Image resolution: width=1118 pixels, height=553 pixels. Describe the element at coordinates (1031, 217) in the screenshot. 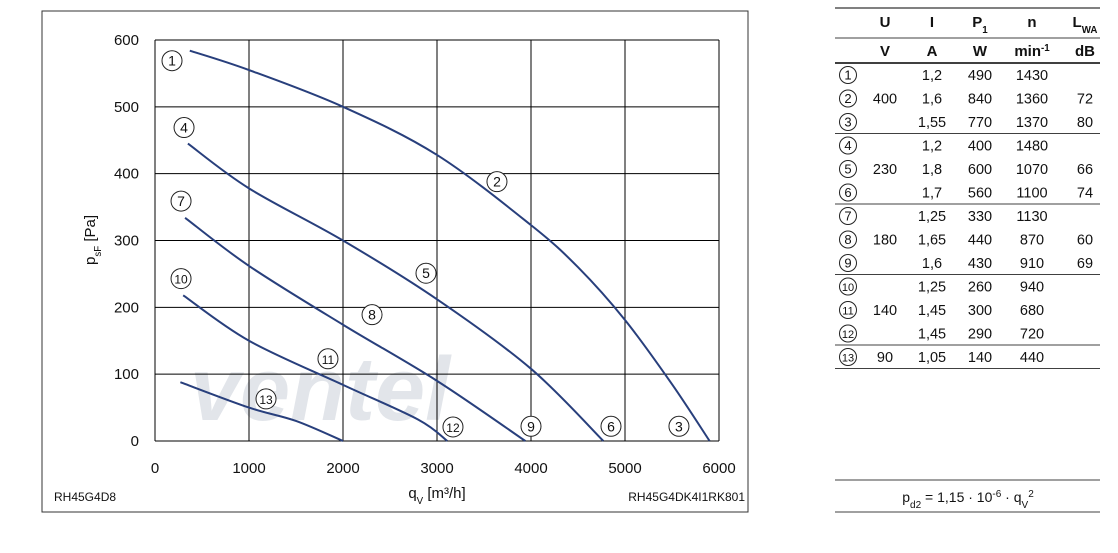

I see `table-cell: 1130` at that location.